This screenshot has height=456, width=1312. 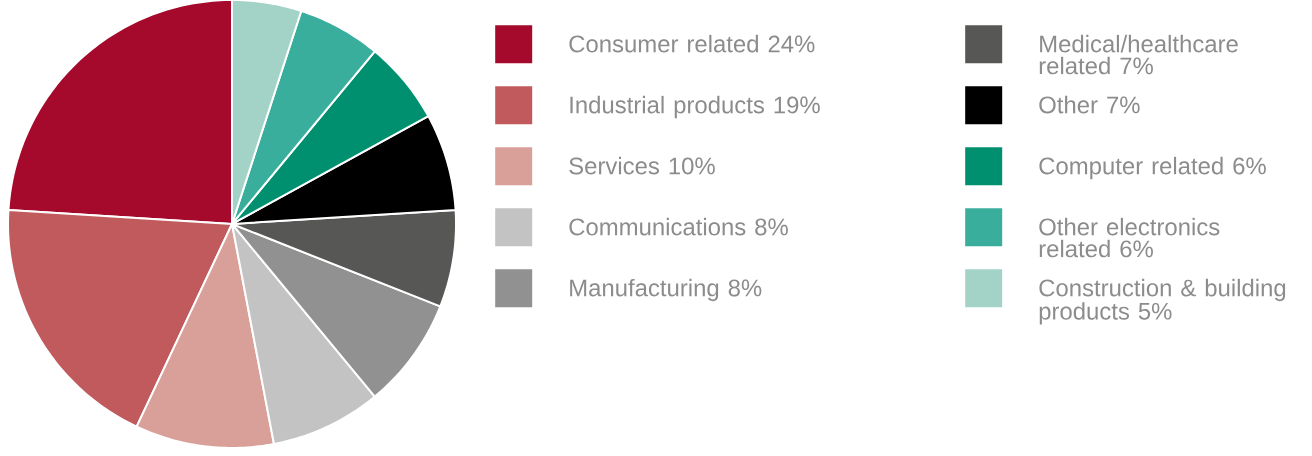 What do you see at coordinates (695, 107) in the screenshot?
I see `legend-label: Industrial products 19%` at bounding box center [695, 107].